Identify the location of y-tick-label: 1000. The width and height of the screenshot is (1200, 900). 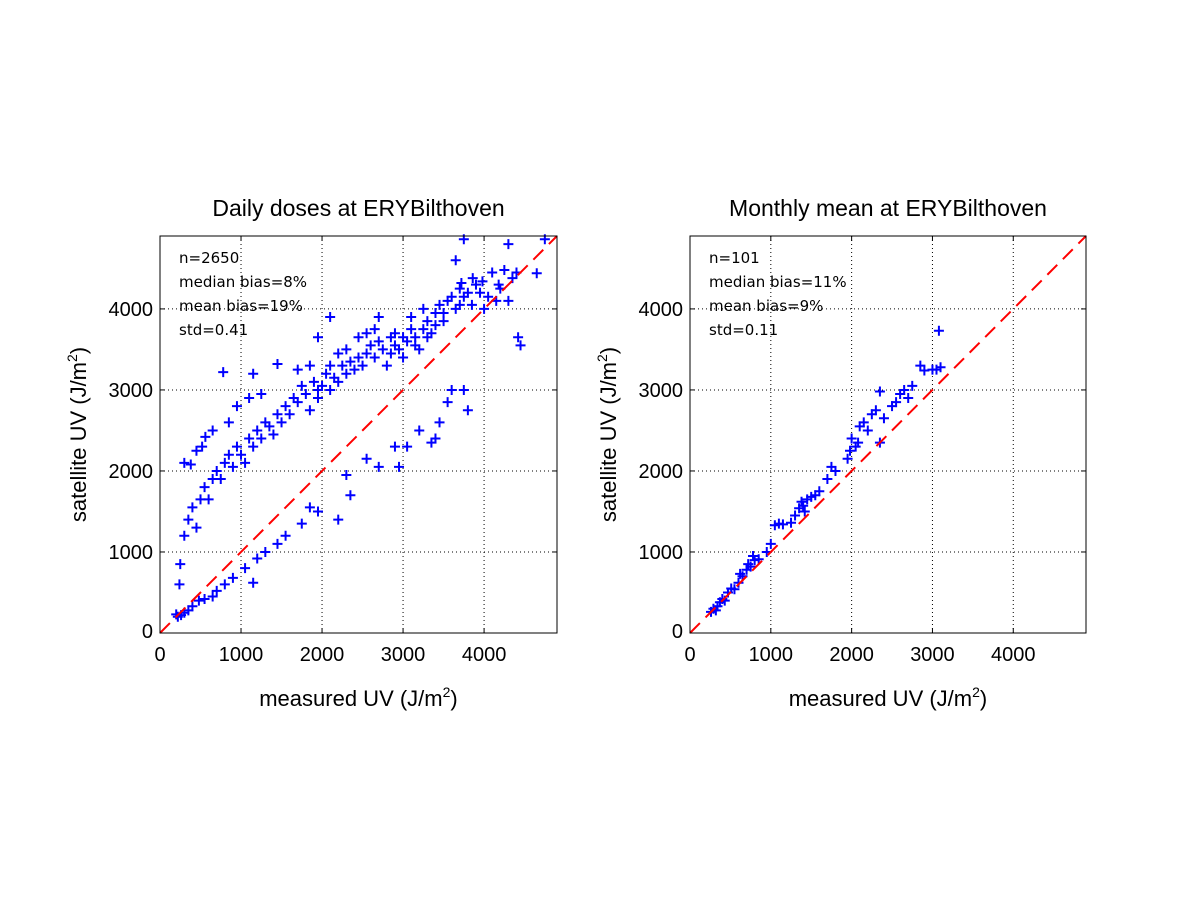
(131, 553).